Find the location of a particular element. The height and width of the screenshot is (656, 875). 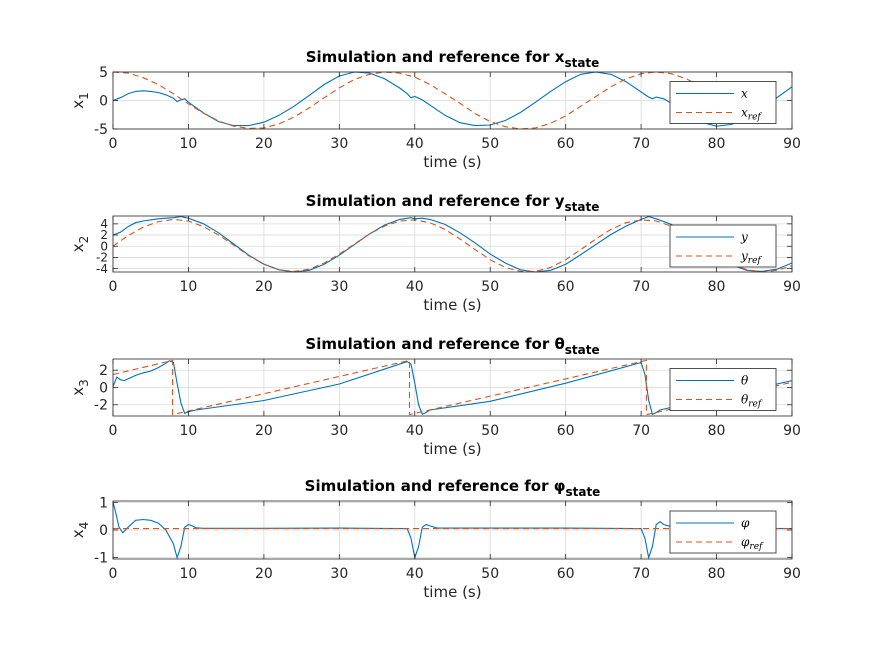

chart-title: Simulation and reference for θstate is located at coordinates (452, 346).